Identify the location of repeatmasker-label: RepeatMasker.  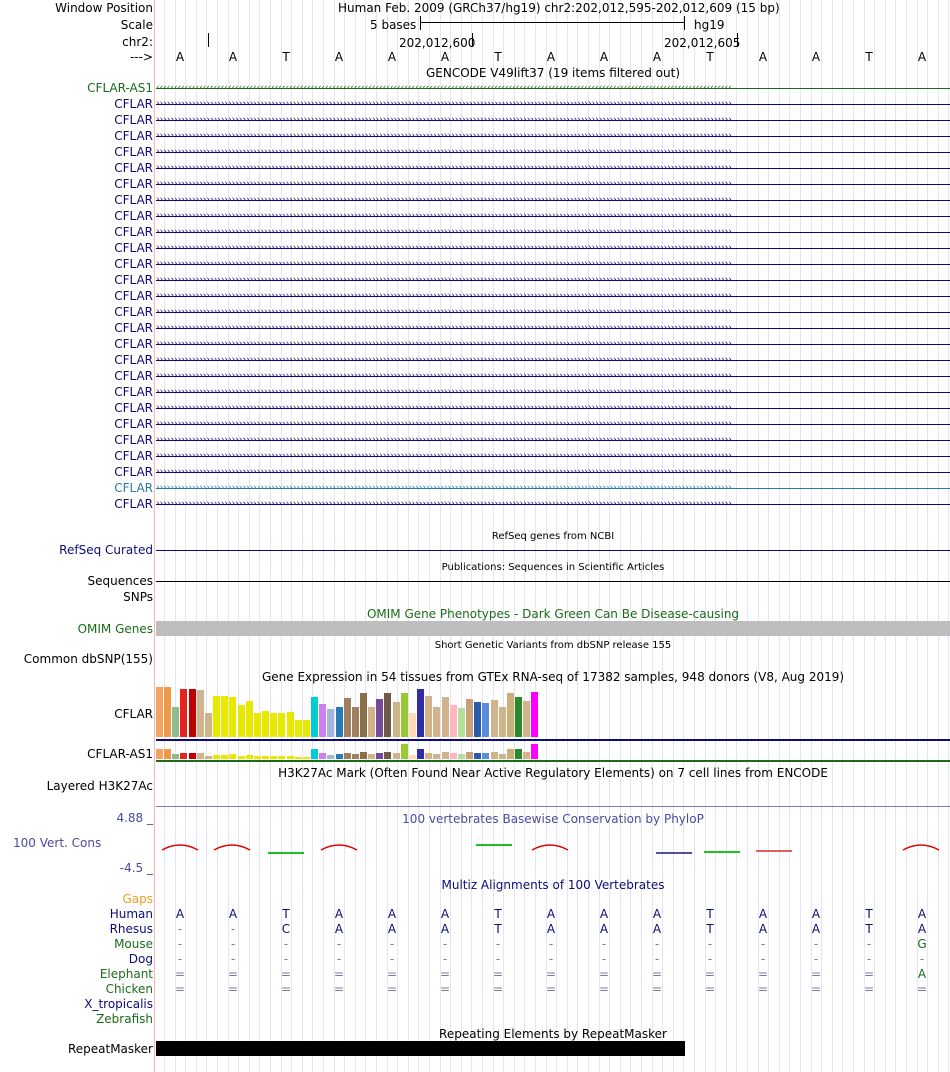
(110, 1049).